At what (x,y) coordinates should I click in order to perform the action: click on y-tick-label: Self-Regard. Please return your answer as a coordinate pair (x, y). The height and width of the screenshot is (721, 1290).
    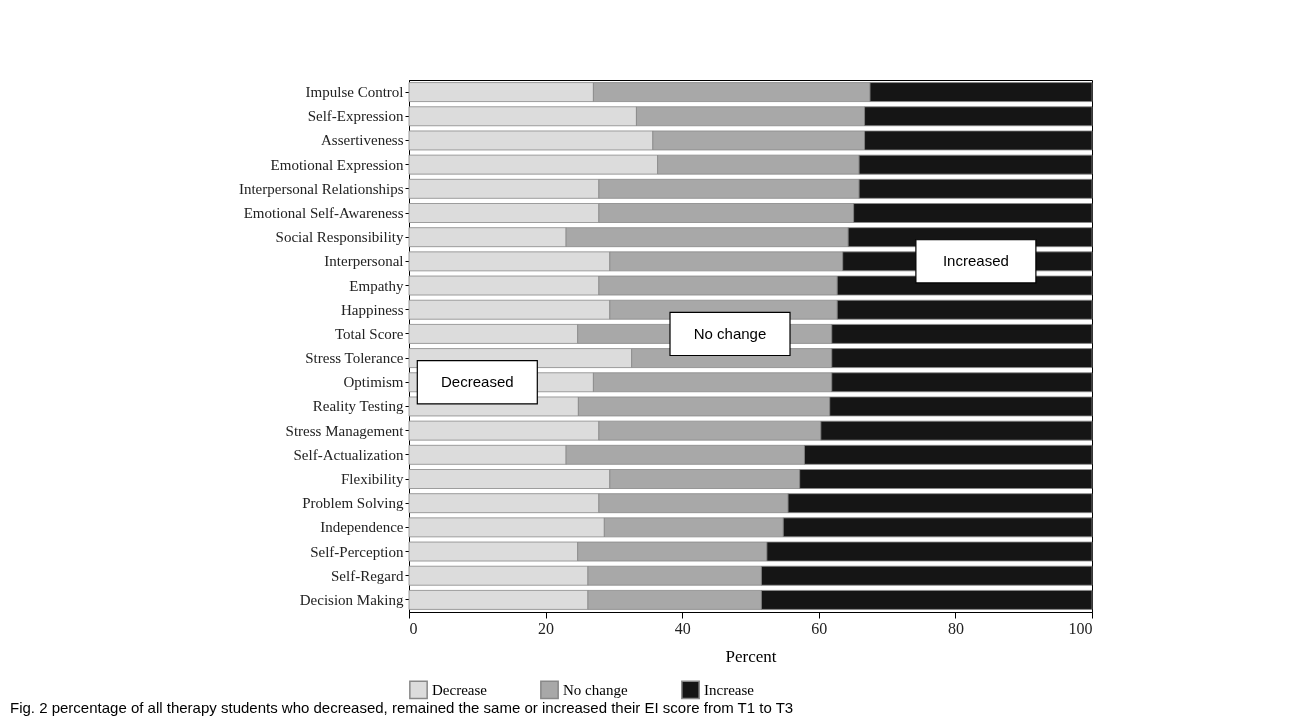
    Looking at the image, I should click on (367, 575).